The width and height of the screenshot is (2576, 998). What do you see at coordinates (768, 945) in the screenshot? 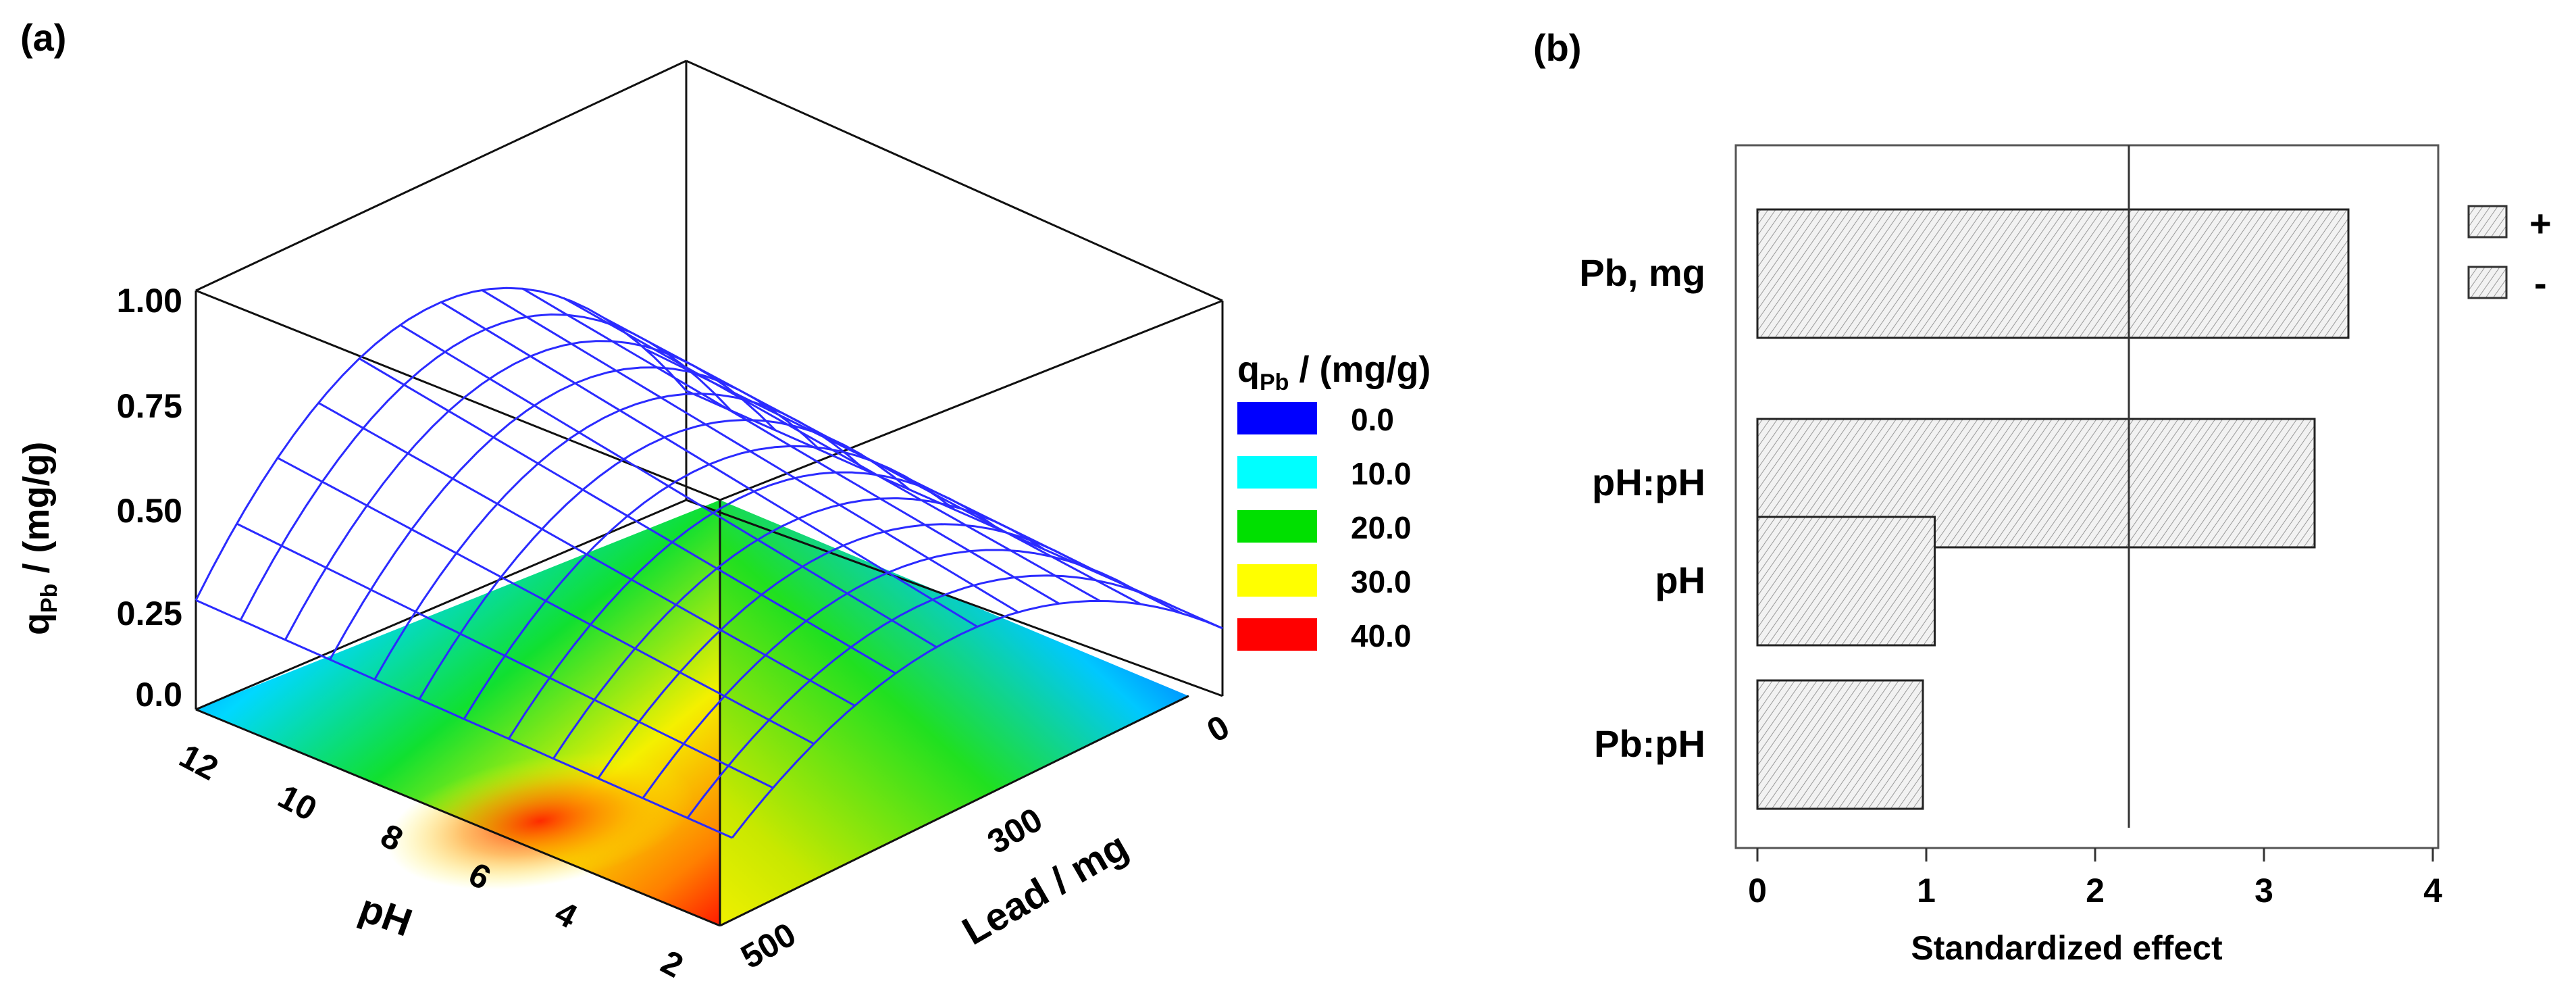
I see `lead-tick-label: 500` at bounding box center [768, 945].